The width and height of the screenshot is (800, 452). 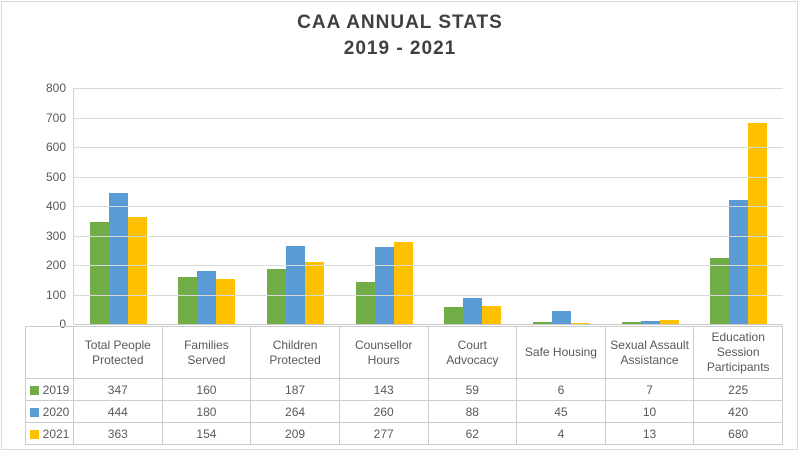 What do you see at coordinates (738, 433) in the screenshot?
I see `value-2021-education-session-participants: 680` at bounding box center [738, 433].